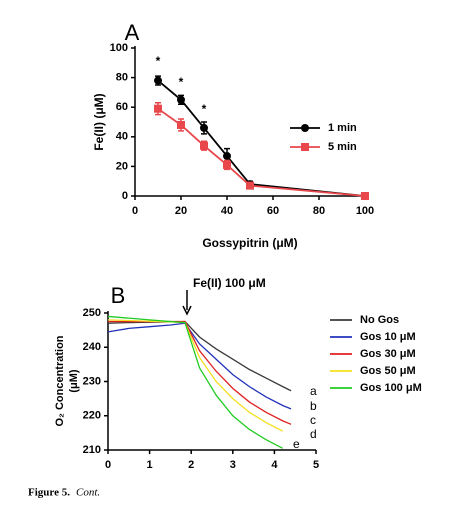 The height and width of the screenshot is (526, 456). What do you see at coordinates (313, 434) in the screenshot?
I see `annotation: d` at bounding box center [313, 434].